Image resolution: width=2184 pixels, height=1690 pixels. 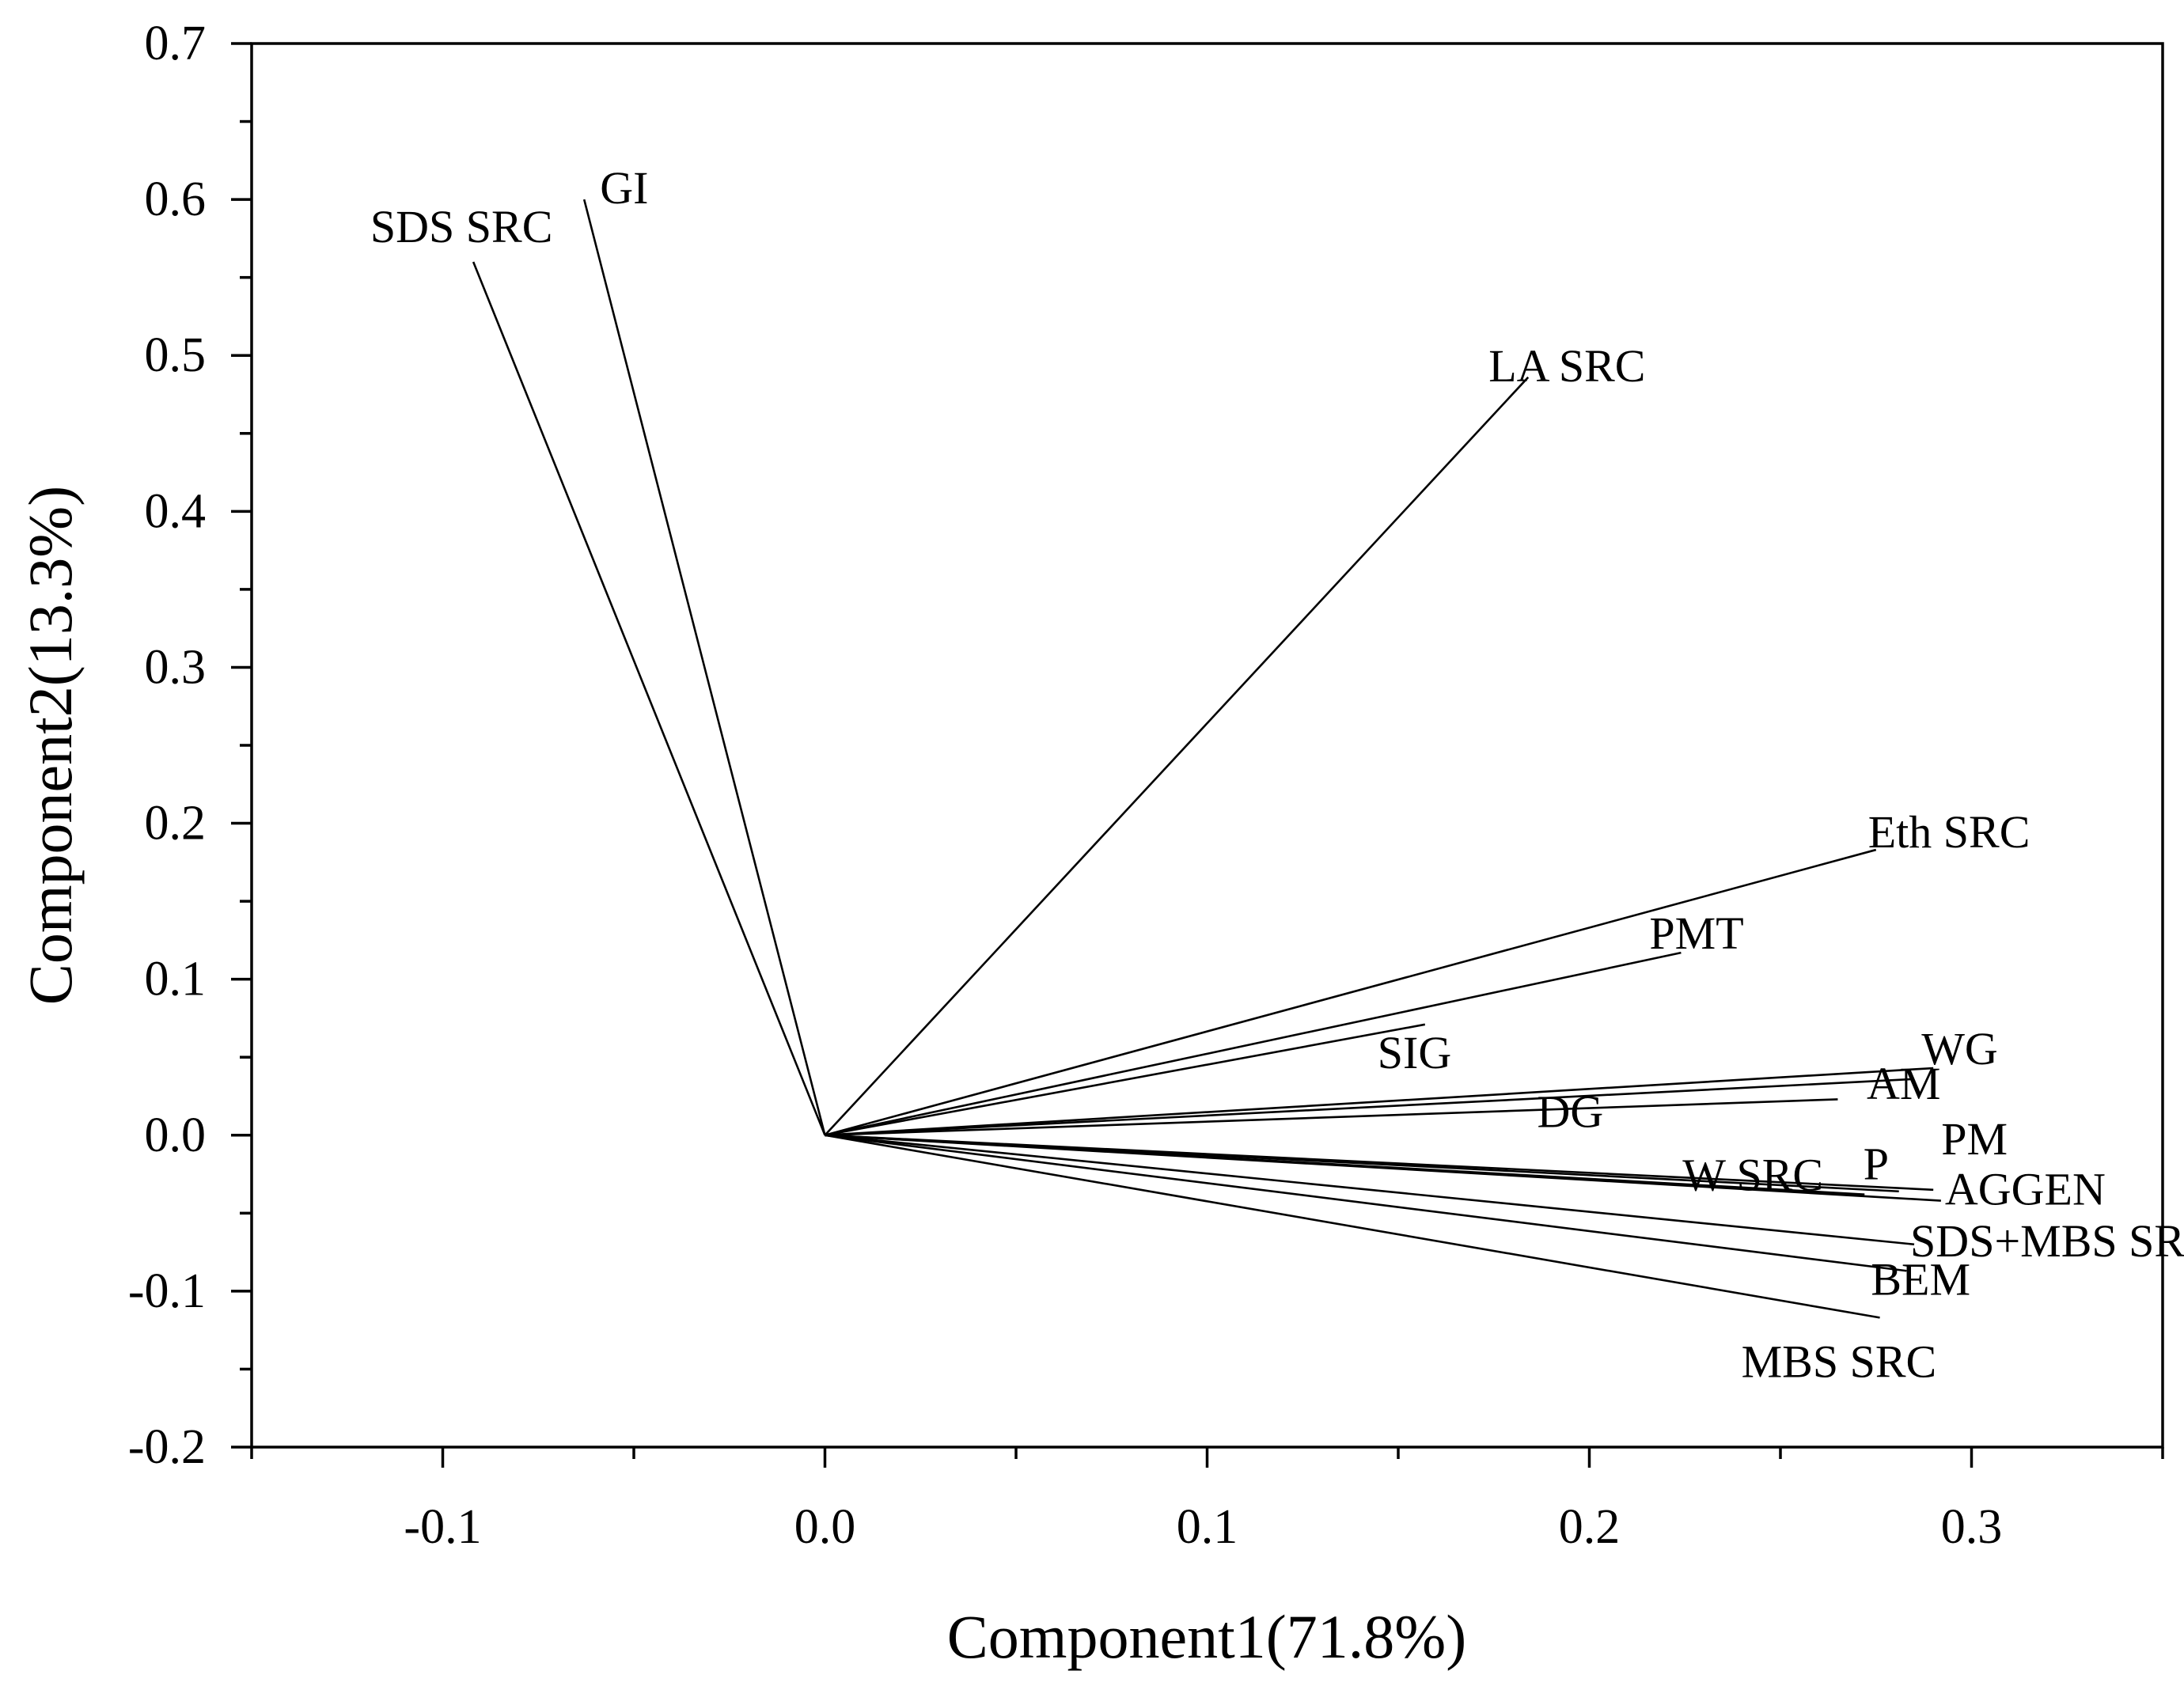 What do you see at coordinates (1696, 934) in the screenshot?
I see `vector-label: PMT` at bounding box center [1696, 934].